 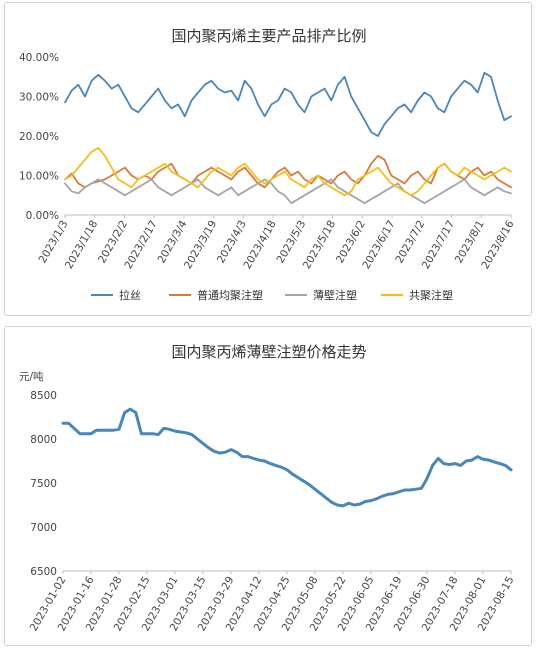 I want to click on chart-title: 国内聚丙烯薄壁注塑价格走势, so click(x=268, y=352).